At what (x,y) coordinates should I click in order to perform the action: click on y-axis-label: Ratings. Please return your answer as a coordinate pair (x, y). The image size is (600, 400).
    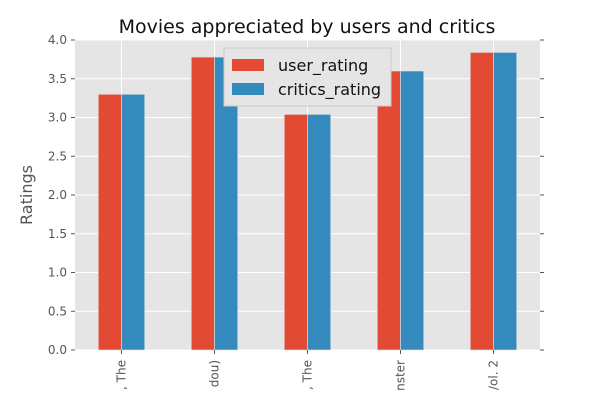
    Looking at the image, I should click on (26, 195).